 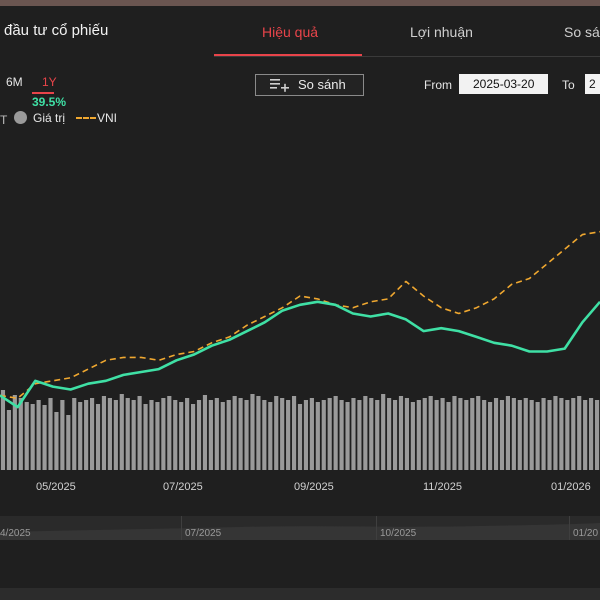 I want to click on navigator-tick-label: 4/2025, so click(x=15, y=533).